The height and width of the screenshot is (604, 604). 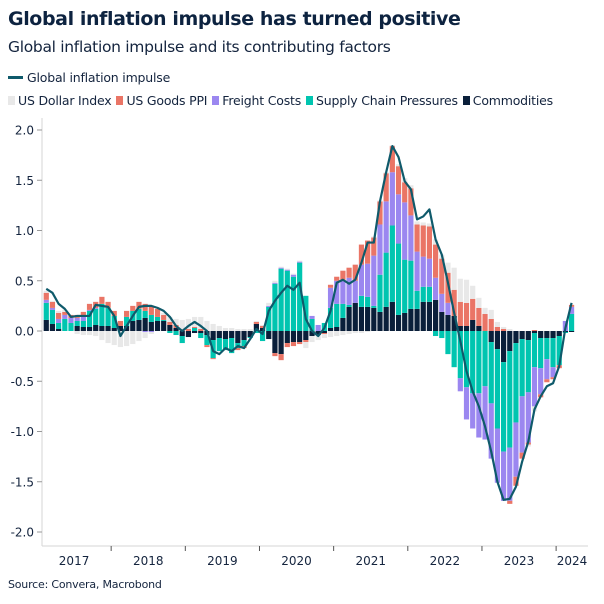 What do you see at coordinates (15, 77) in the screenshot?
I see `legend-line-swatch` at bounding box center [15, 77].